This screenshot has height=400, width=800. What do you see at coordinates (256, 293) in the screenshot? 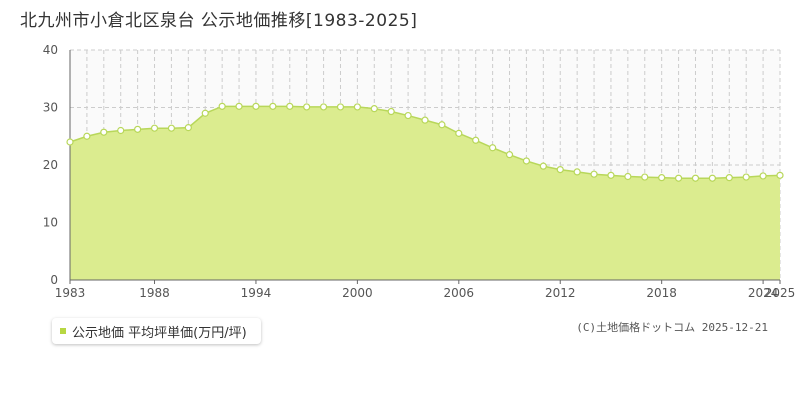
I see `x-tick-label: 1994` at bounding box center [256, 293].